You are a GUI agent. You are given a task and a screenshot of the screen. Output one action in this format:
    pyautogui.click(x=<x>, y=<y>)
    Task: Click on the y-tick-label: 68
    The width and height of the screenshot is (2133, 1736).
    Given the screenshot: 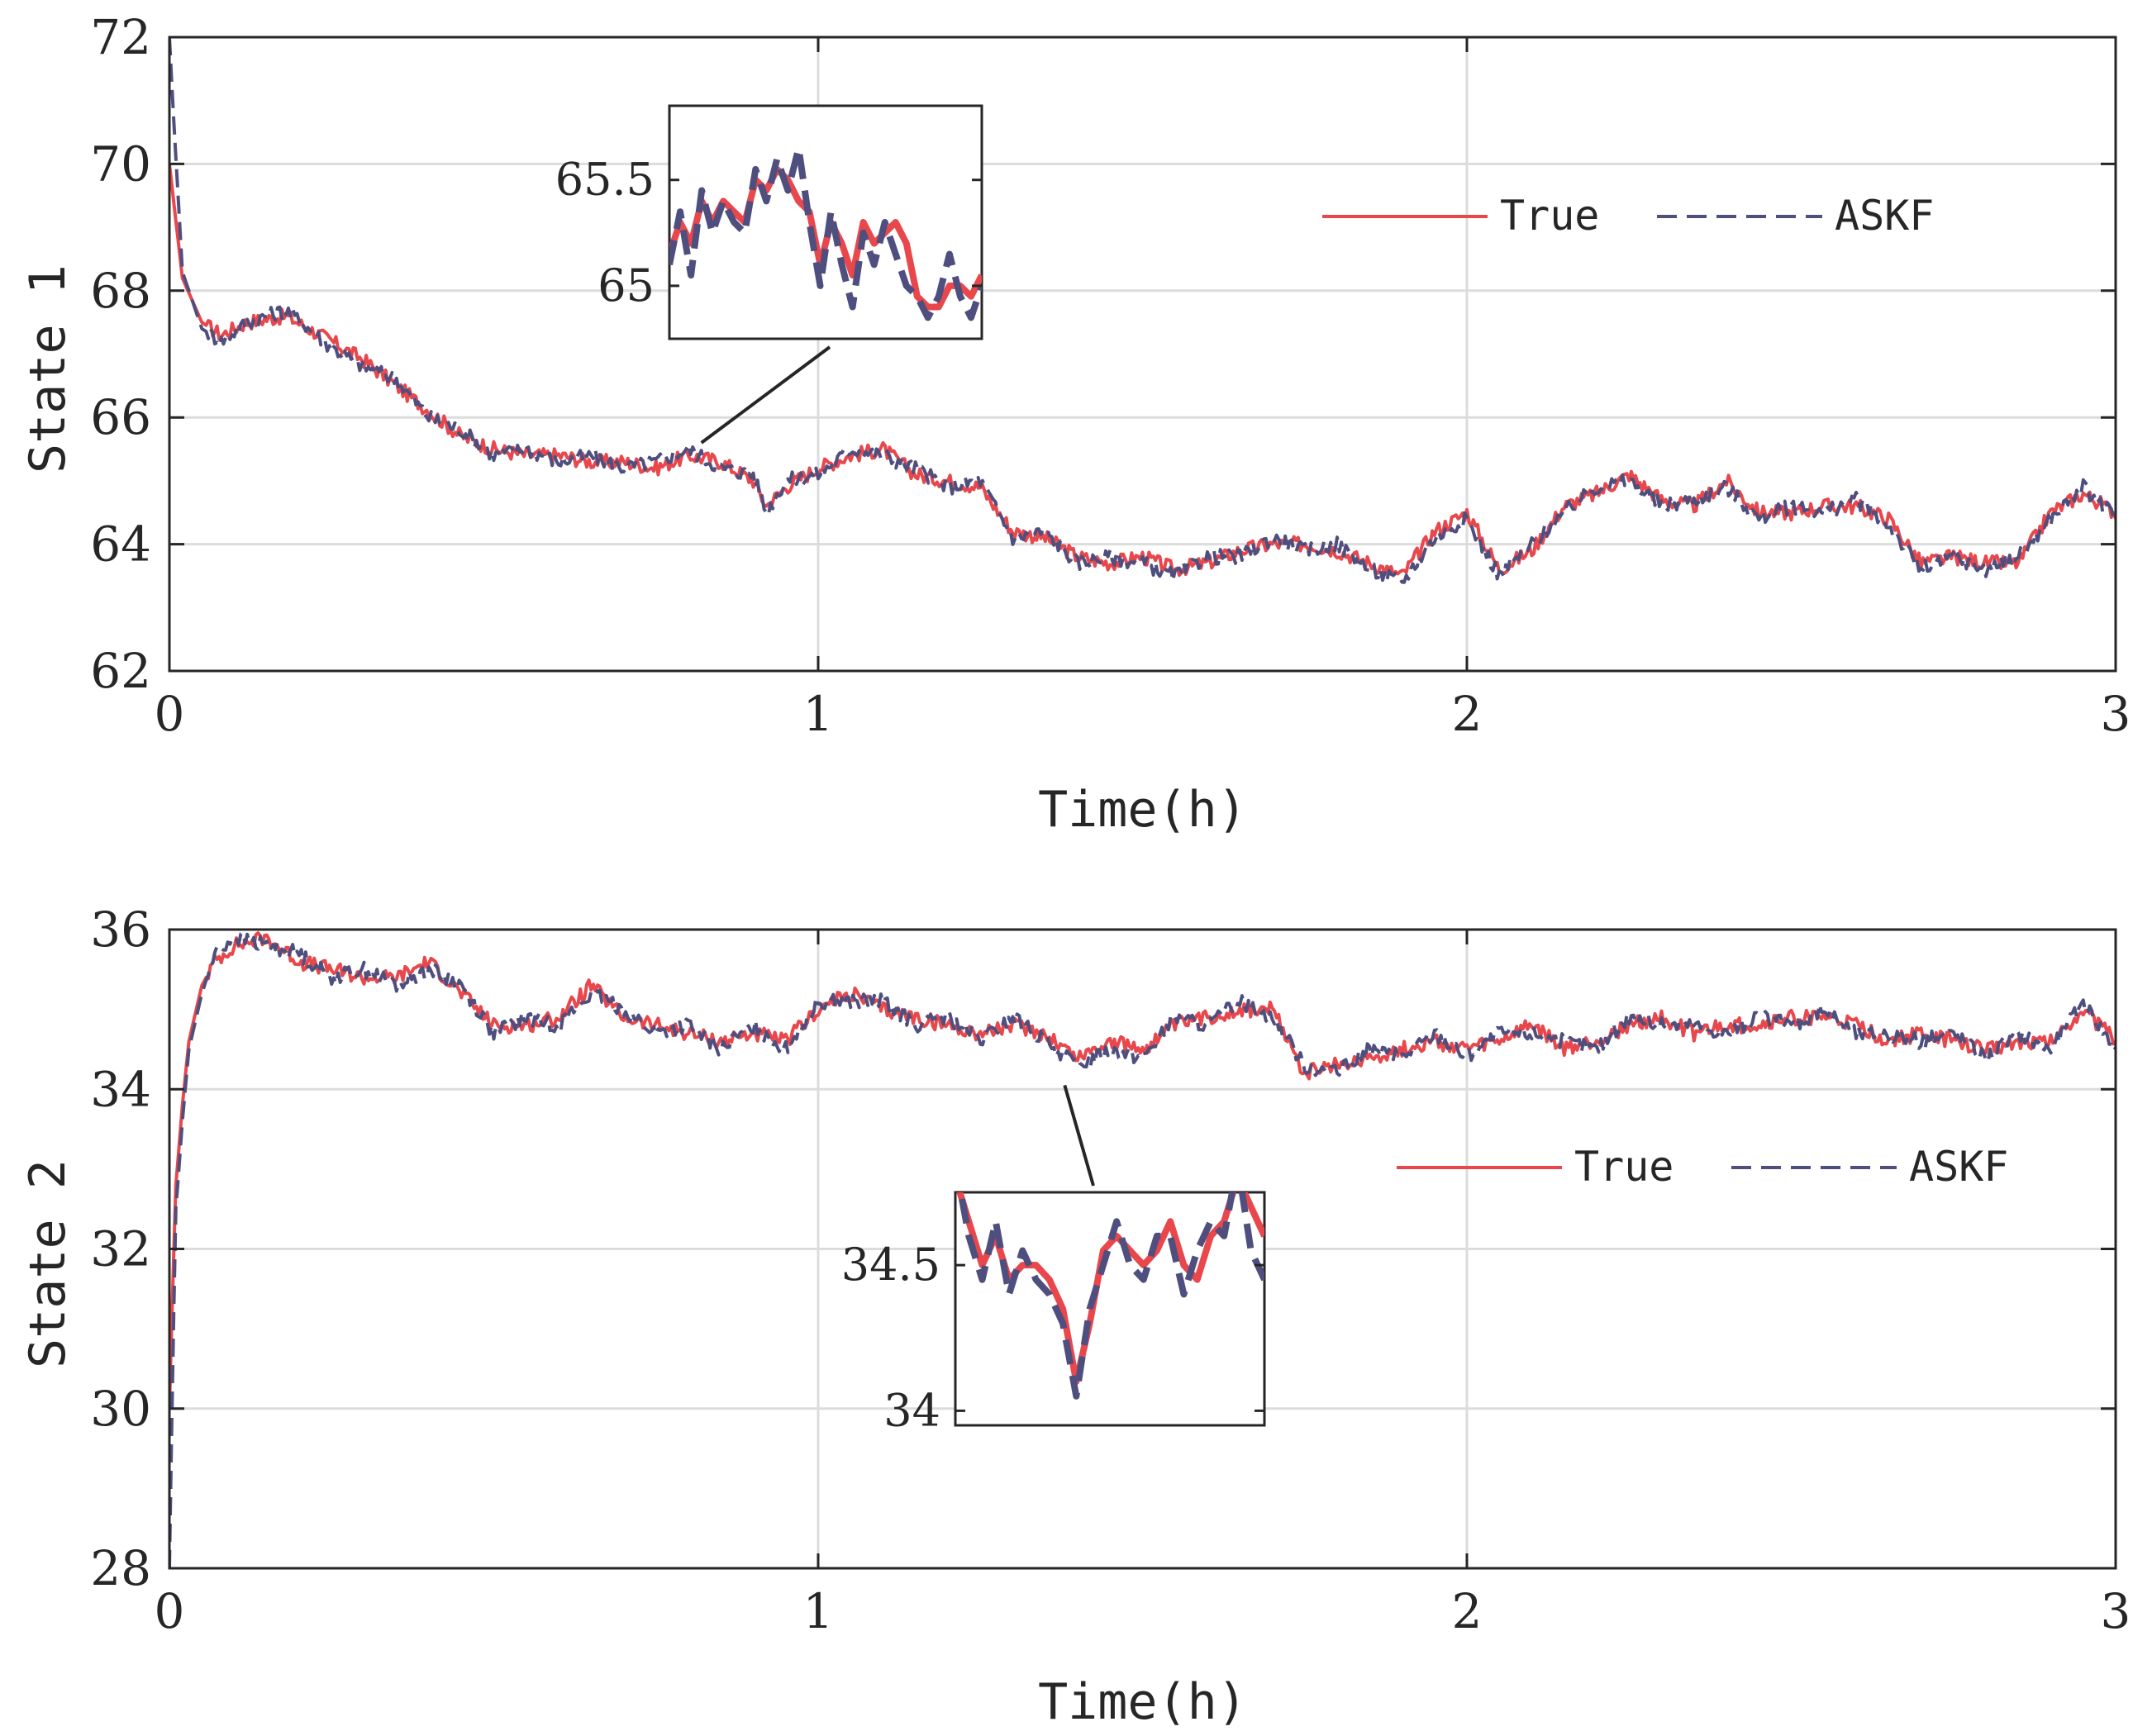 What is the action you would take?
    pyautogui.click(x=121, y=291)
    